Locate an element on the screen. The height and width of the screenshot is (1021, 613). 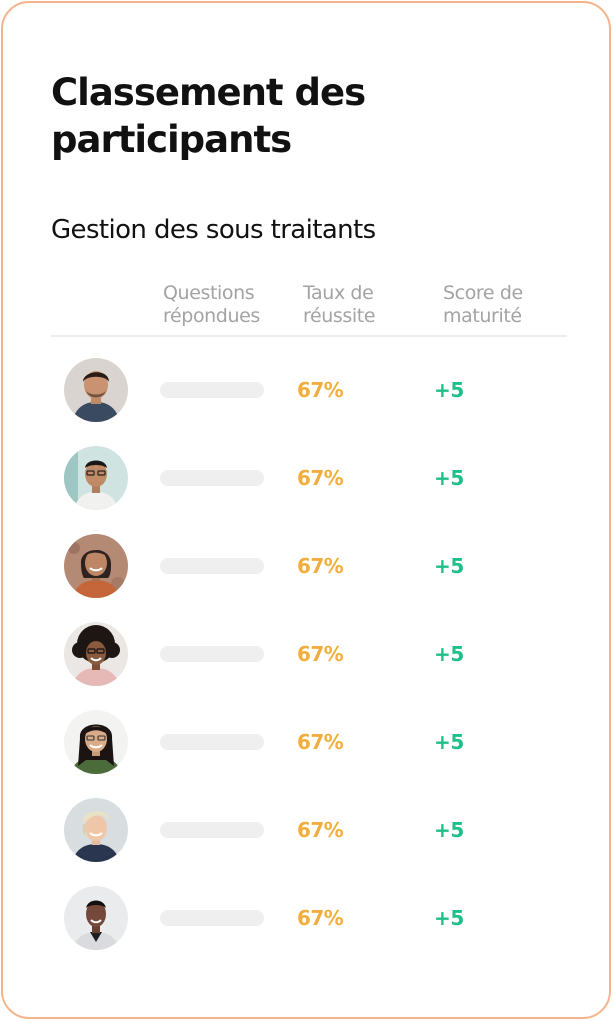
page-title: Classement des participants is located at coordinates (208, 116).